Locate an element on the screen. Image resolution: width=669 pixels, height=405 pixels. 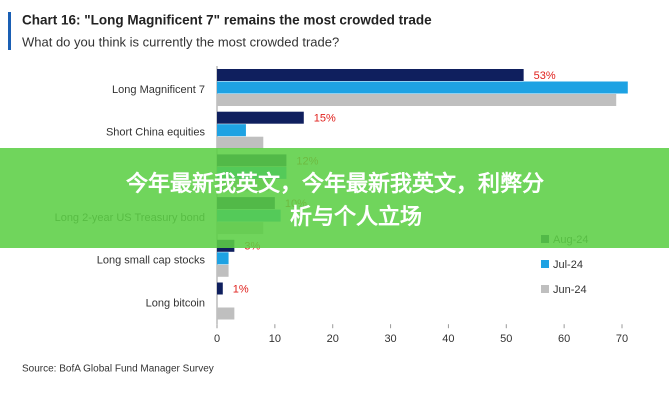
x-tick-label: 20 is located at coordinates (333, 339).